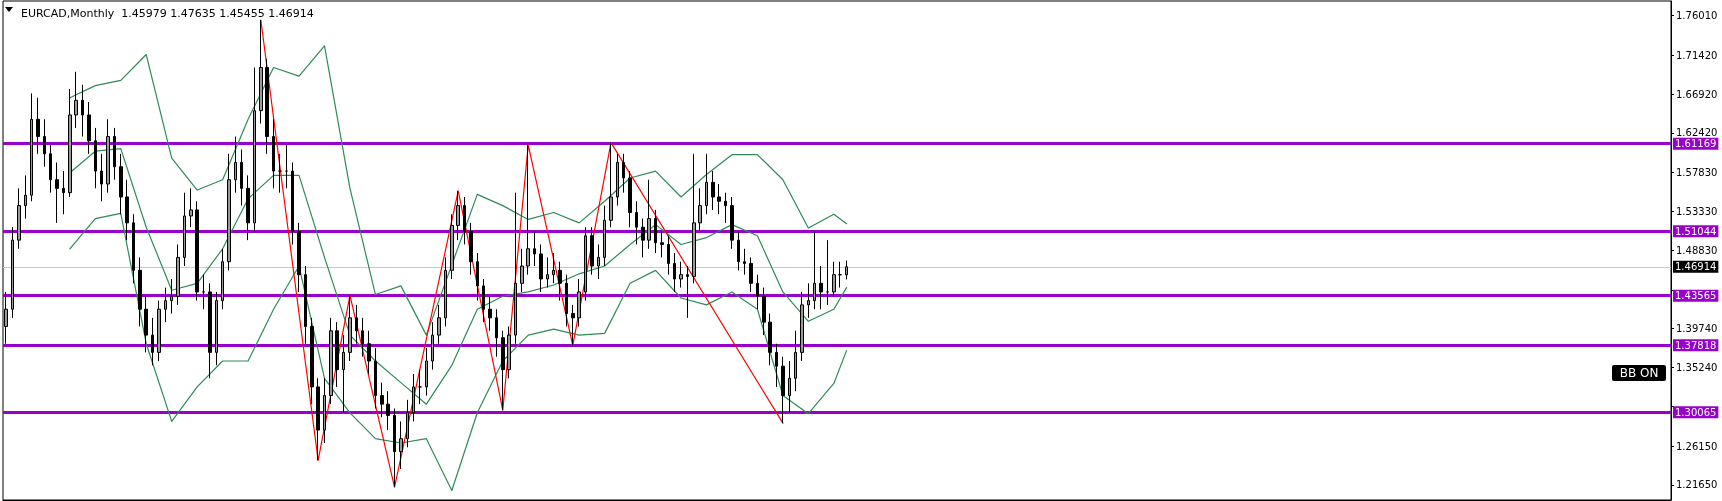 This screenshot has width=1722, height=501. Describe the element at coordinates (1697, 55) in the screenshot. I see `y-tick-label: 1.71420` at that location.